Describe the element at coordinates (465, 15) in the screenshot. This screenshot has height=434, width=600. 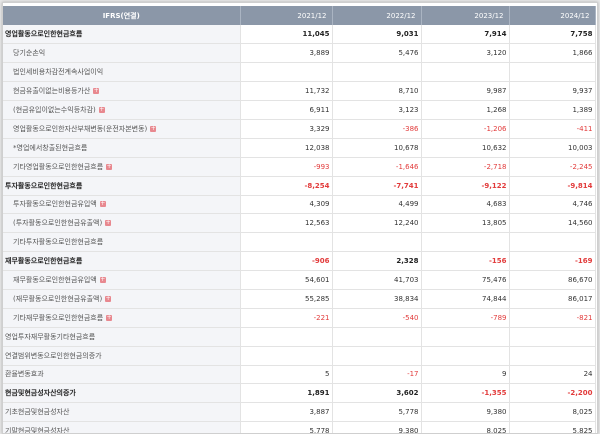
I see `header-year-2023: 2023/12` at that location.